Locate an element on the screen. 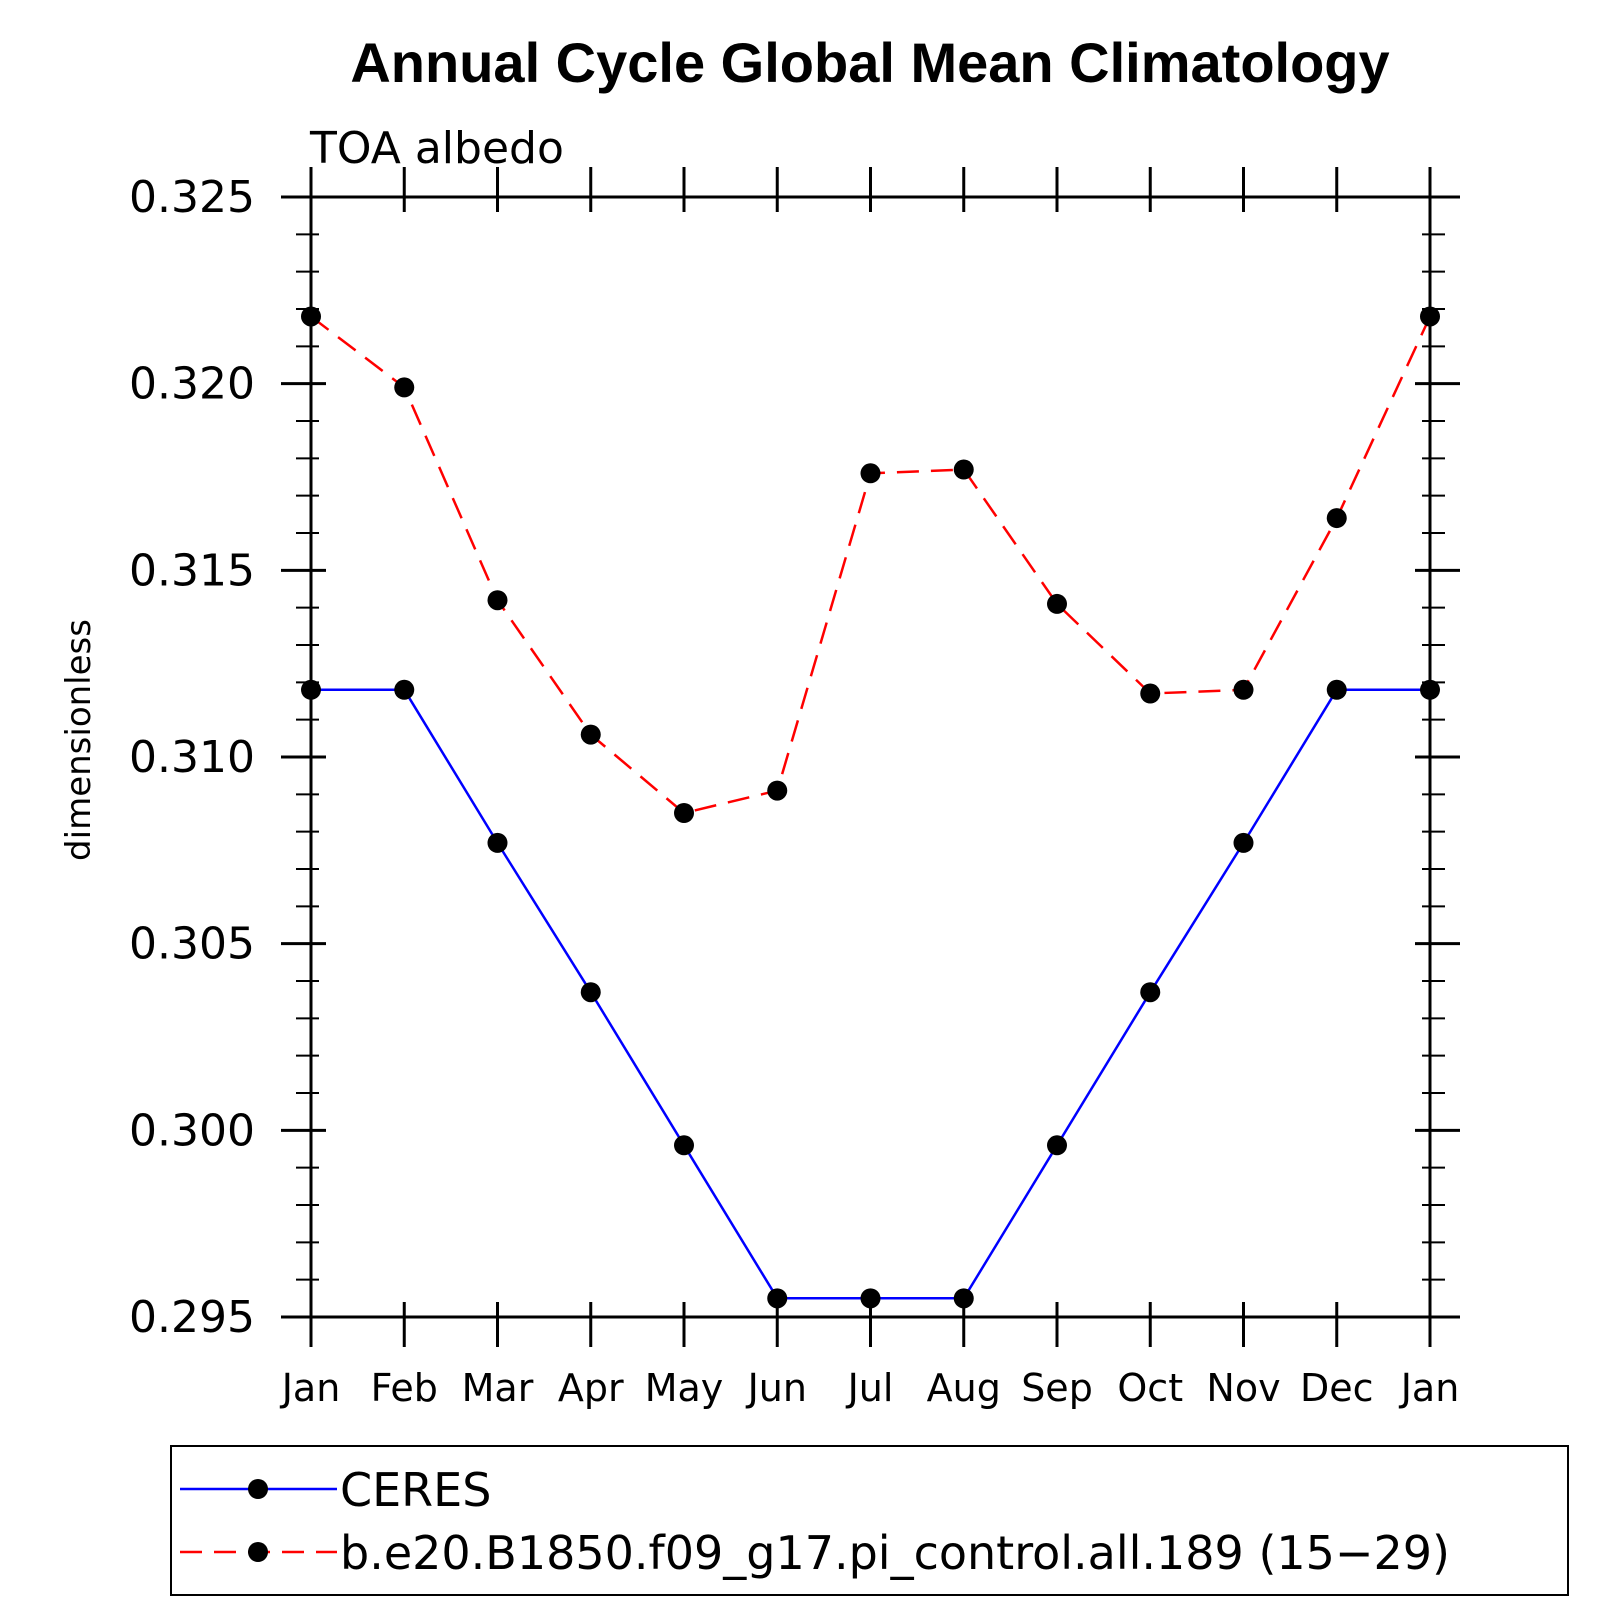 The width and height of the screenshot is (1624, 1624). chart-title: Annual Cycle Global Mean Climatology is located at coordinates (869, 62).